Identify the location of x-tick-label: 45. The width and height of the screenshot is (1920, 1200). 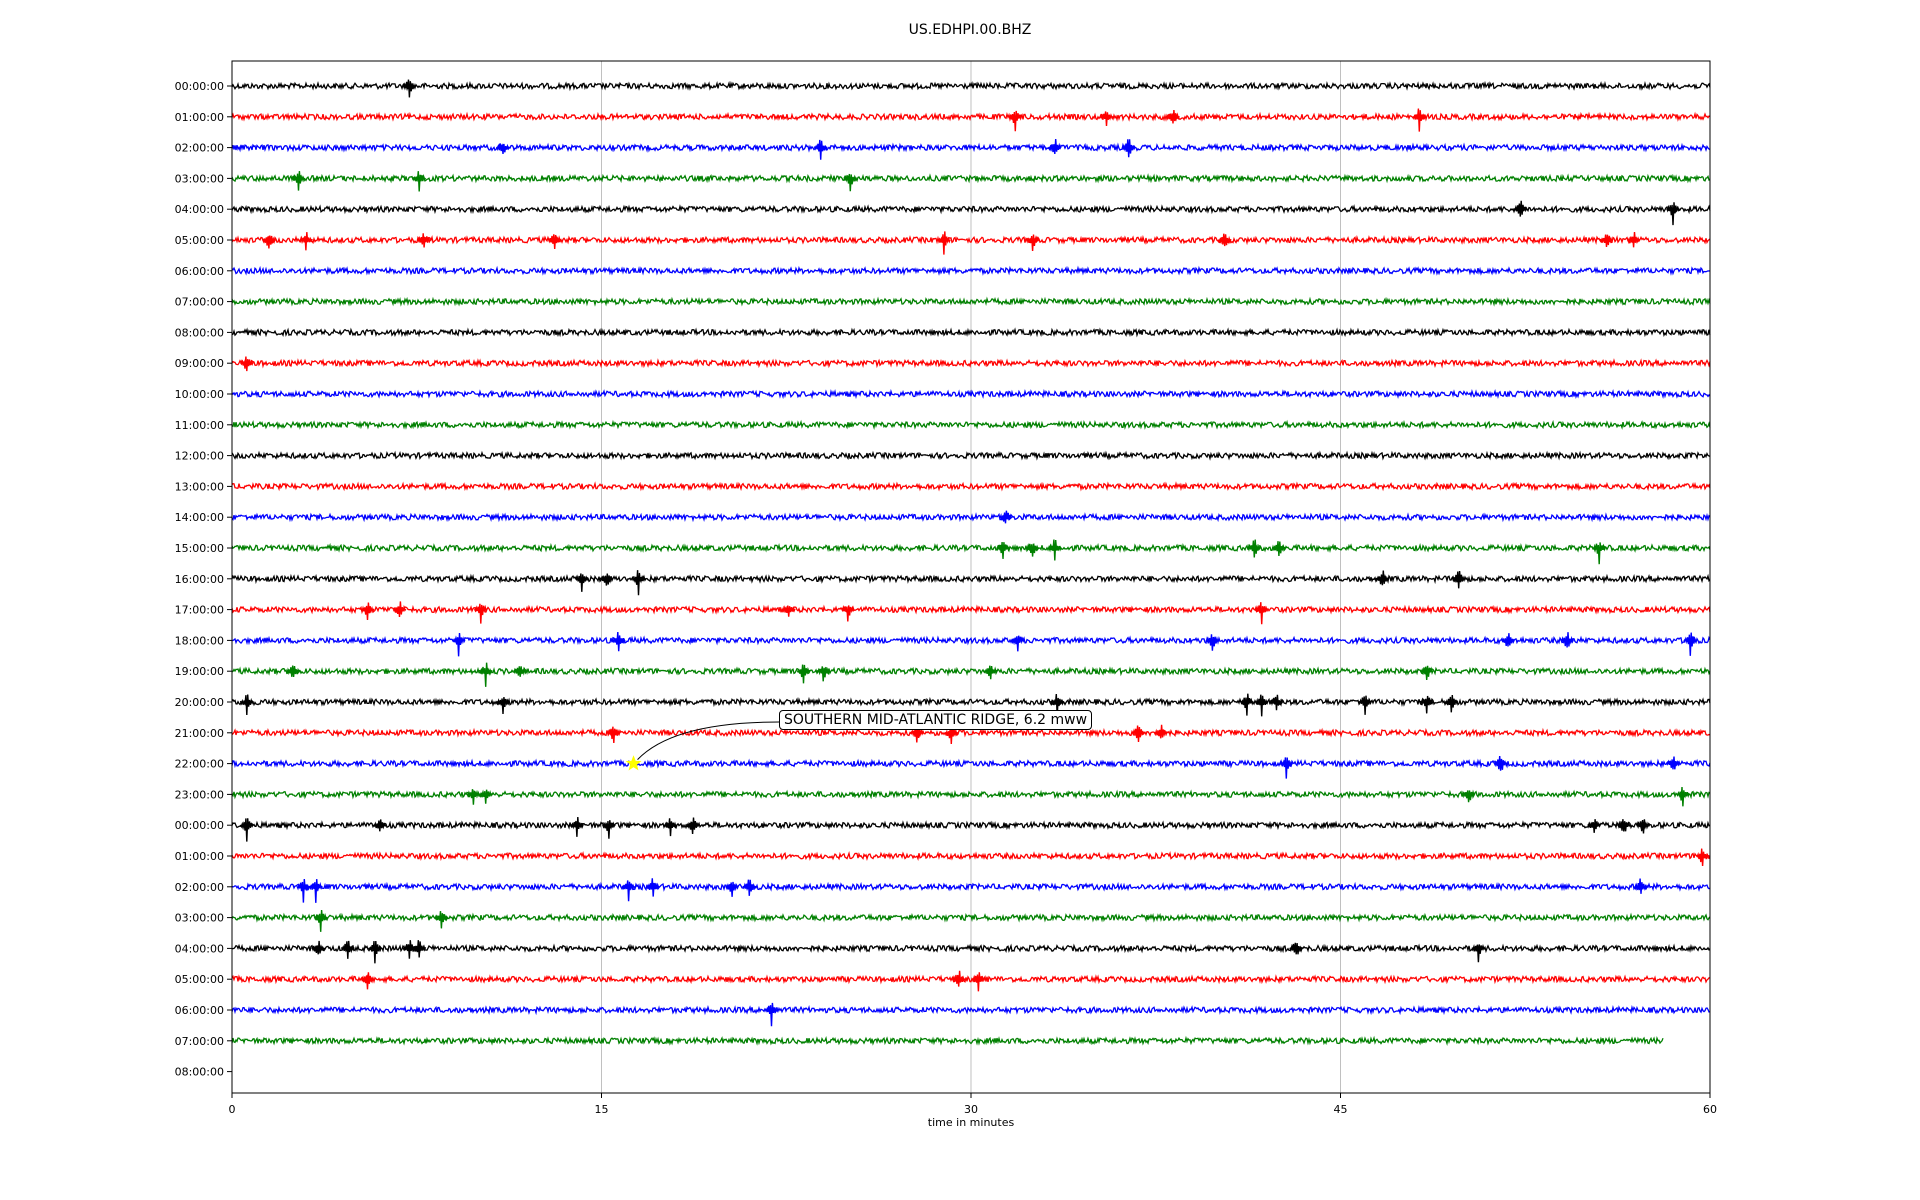
(1341, 1109).